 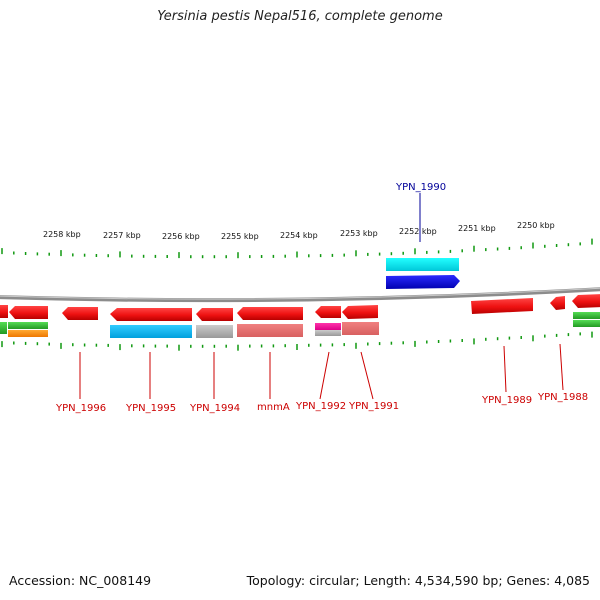 What do you see at coordinates (373, 406) in the screenshot?
I see `gene-label-ypn-1991: YPN_1991` at bounding box center [373, 406].